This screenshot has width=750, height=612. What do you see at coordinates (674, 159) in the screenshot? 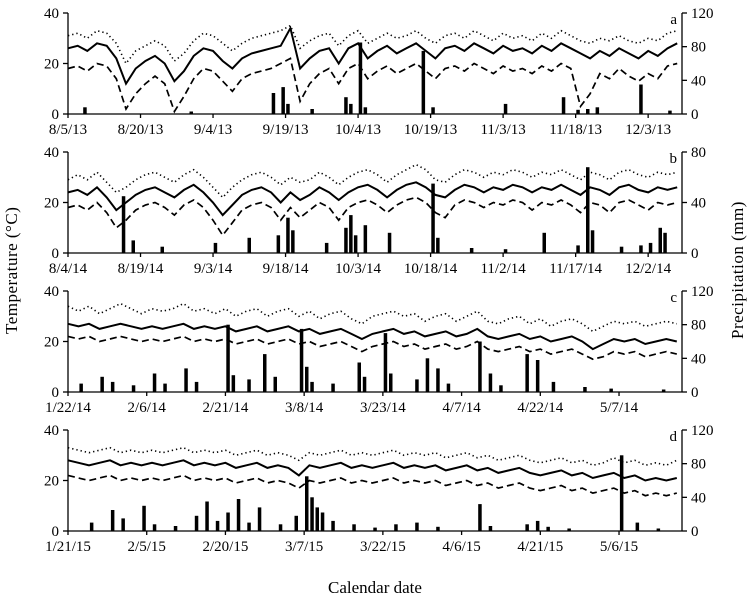
I see `panel-letter: b` at bounding box center [674, 159].